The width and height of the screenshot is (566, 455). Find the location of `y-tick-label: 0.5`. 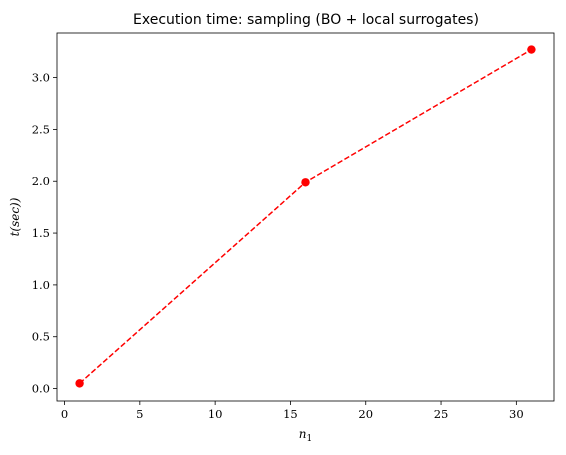

y-tick-label: 0.5 is located at coordinates (41, 337).